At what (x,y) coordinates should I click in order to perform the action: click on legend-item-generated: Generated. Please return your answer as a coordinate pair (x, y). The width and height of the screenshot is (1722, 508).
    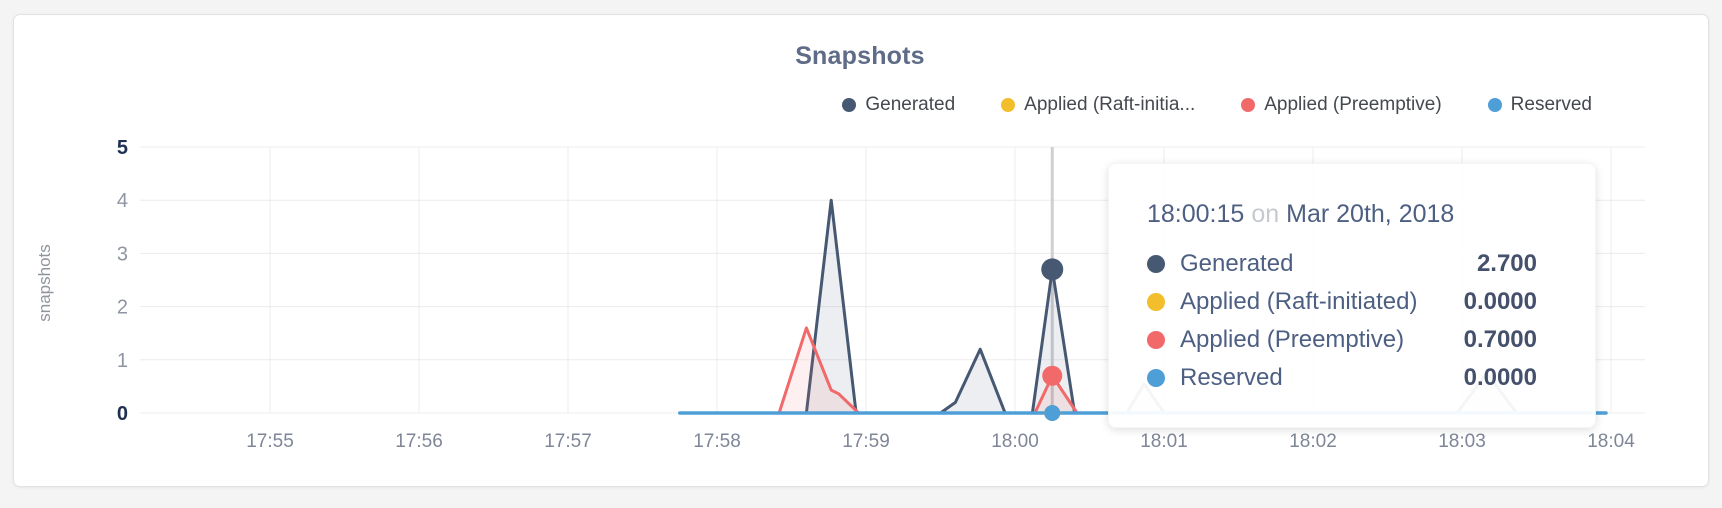
    Looking at the image, I should click on (898, 105).